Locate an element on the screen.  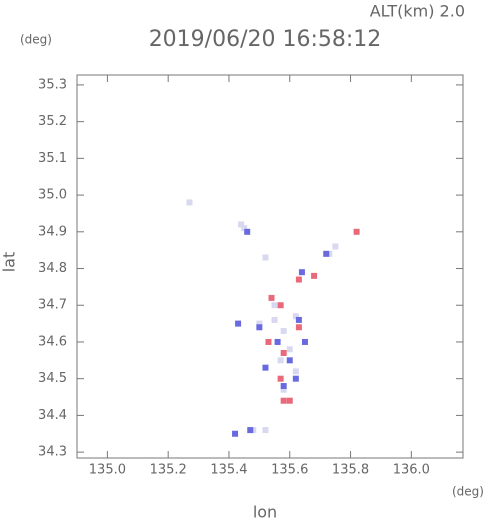
y-tick-label: 34.6 is located at coordinates (52, 341).